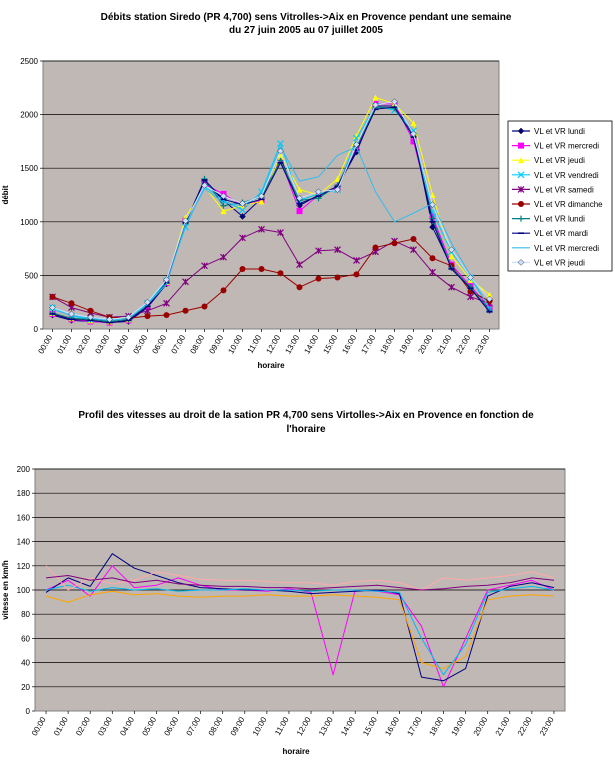 This screenshot has height=761, width=615. I want to click on x-tick-label: 16:00, so click(349, 344).